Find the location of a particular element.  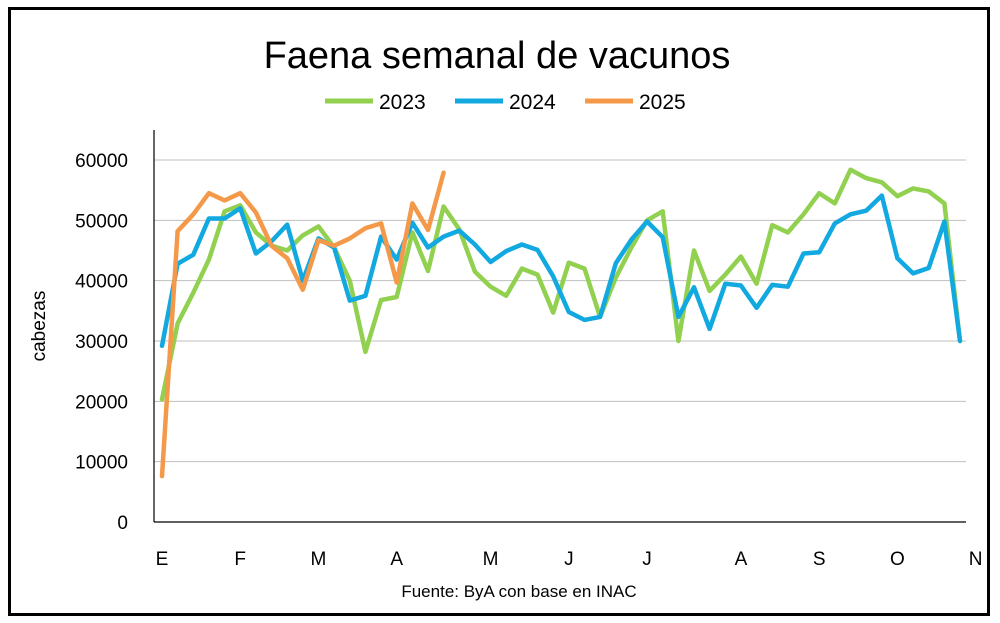

x-tick-label: O is located at coordinates (897, 559).